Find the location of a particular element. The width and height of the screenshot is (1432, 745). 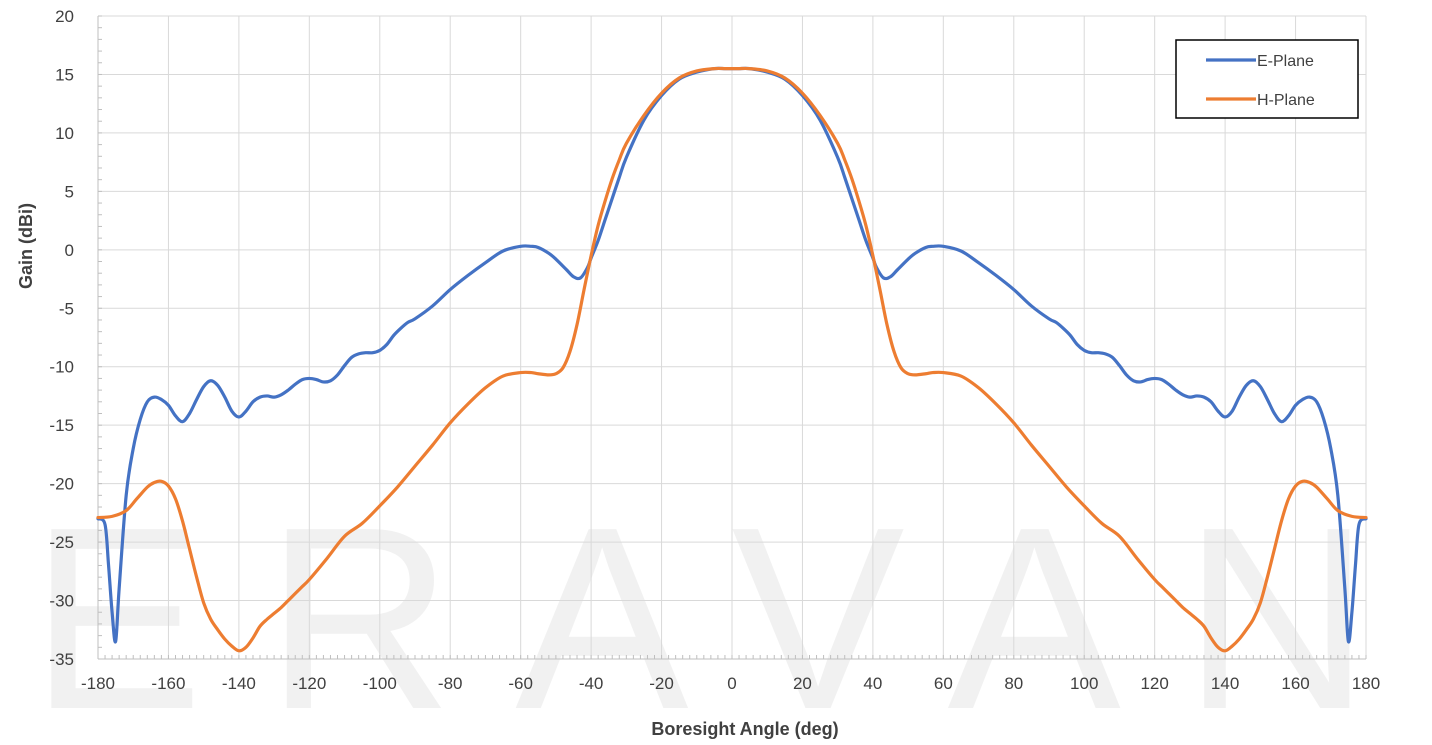

x-axis-title: Boresight Angle (deg) is located at coordinates (744, 729).